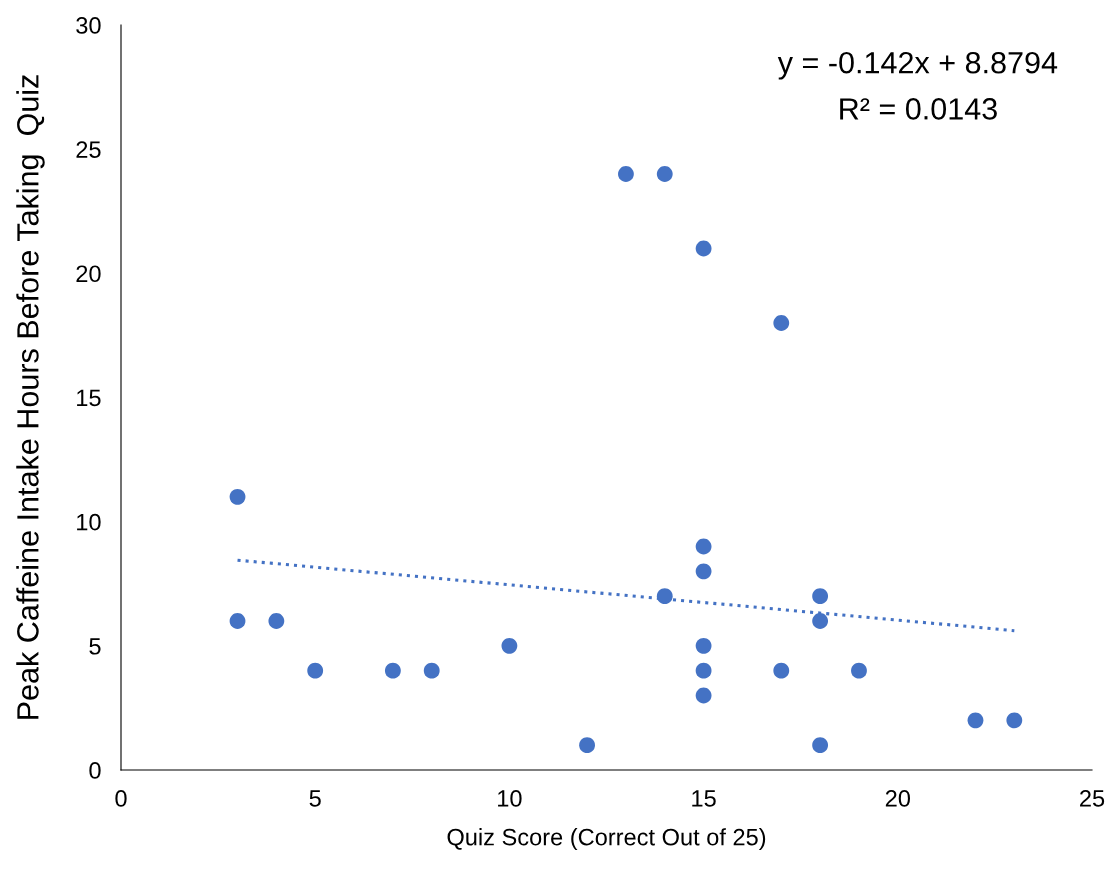 This screenshot has height=880, width=1117. I want to click on y-tick-label: 10, so click(89, 522).